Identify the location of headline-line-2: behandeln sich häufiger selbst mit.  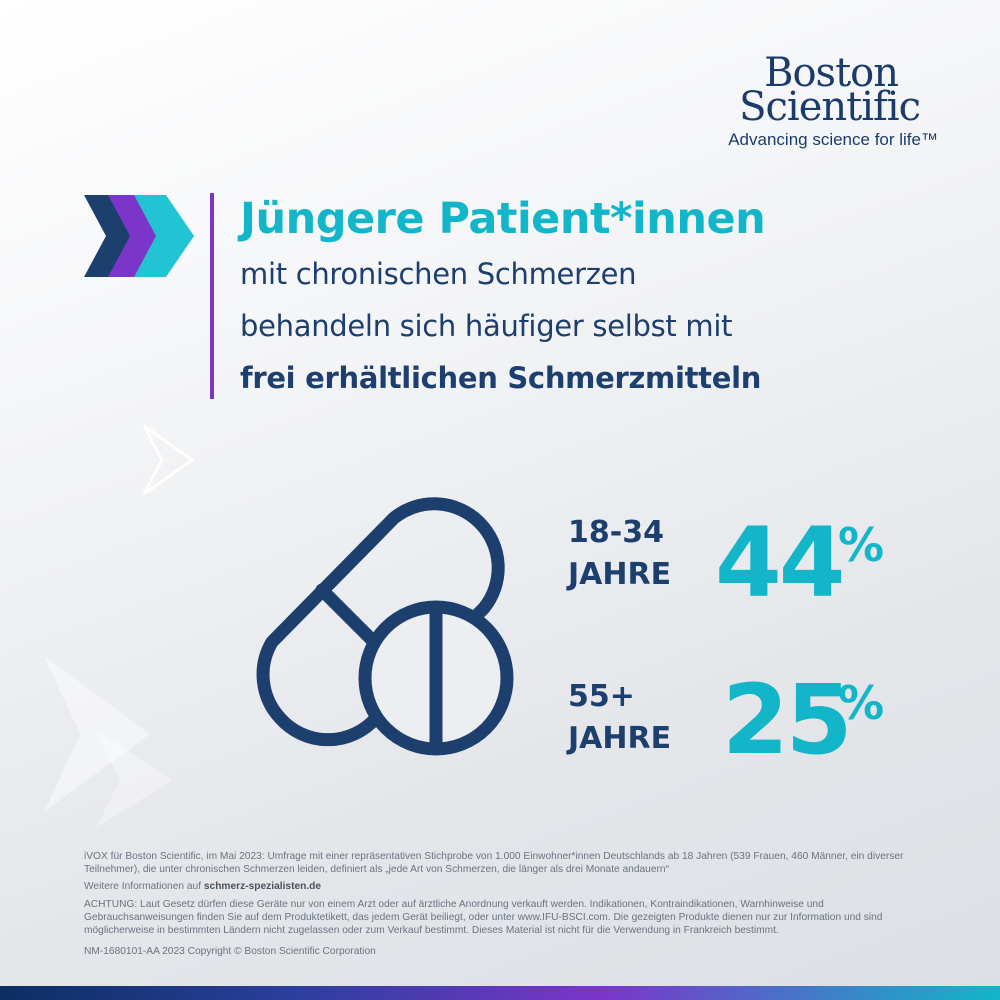
(486, 326).